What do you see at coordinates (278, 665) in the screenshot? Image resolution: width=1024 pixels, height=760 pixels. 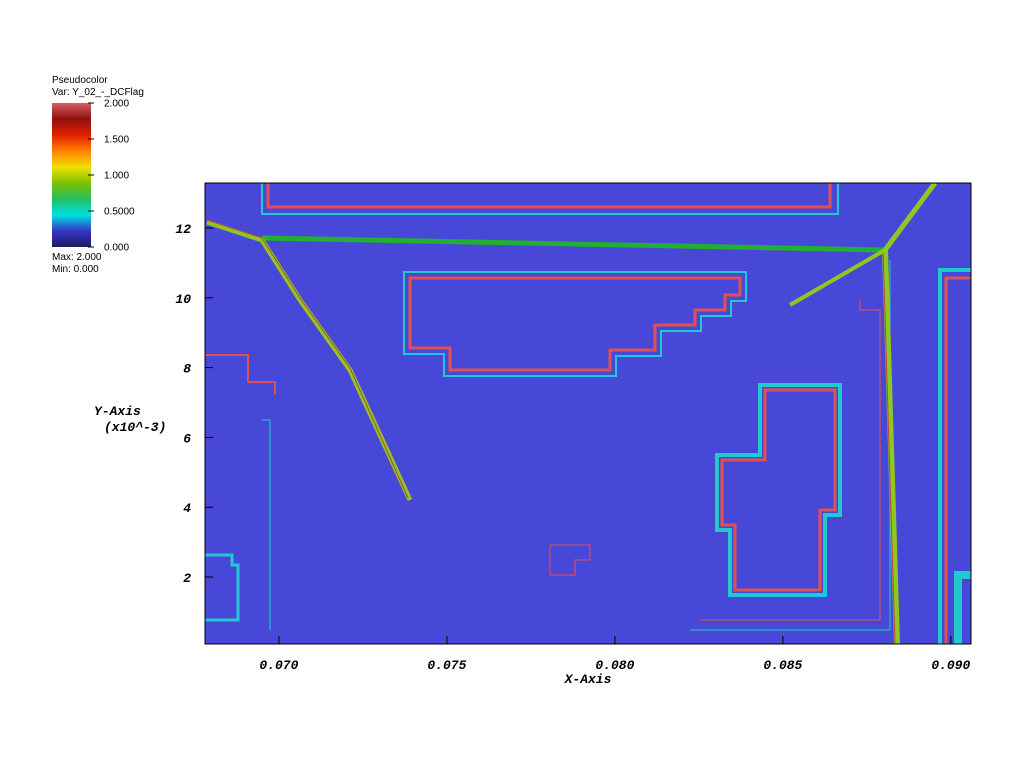 I see `x-tick-label: 0.070` at bounding box center [278, 665].